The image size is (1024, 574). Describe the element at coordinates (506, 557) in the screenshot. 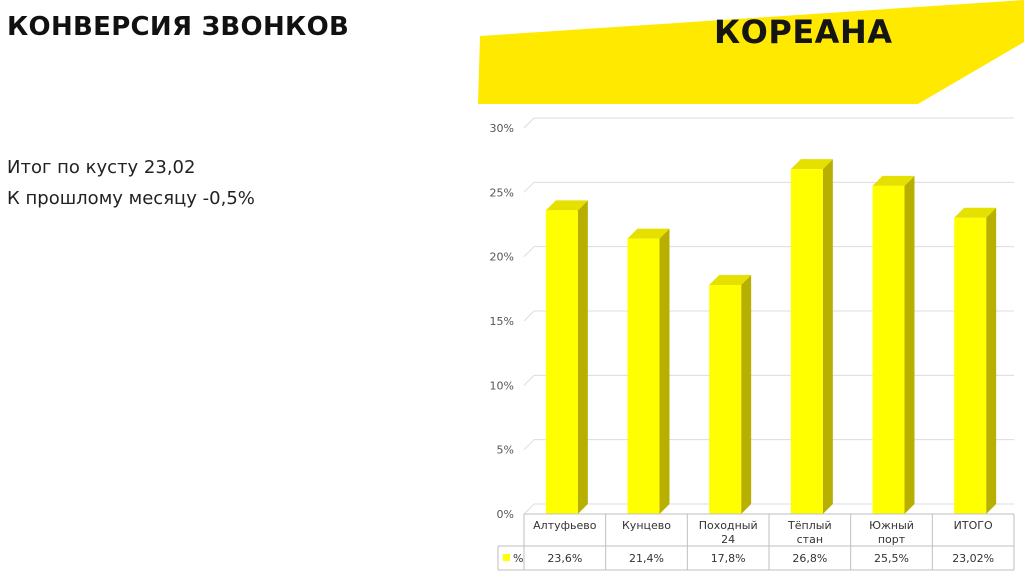

I see `legend-swatch` at that location.